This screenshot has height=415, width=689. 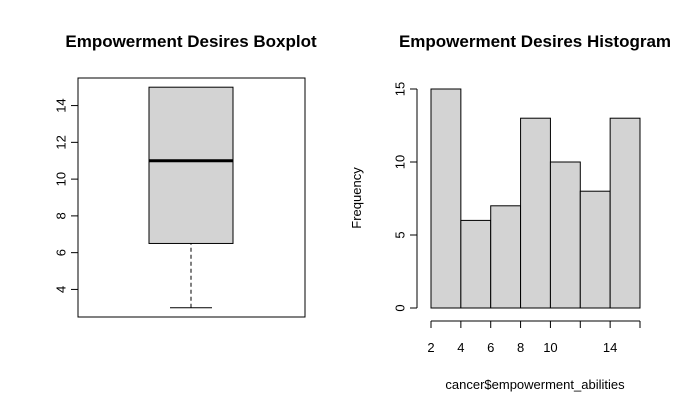 I want to click on boxplot-body, so click(x=191, y=197).